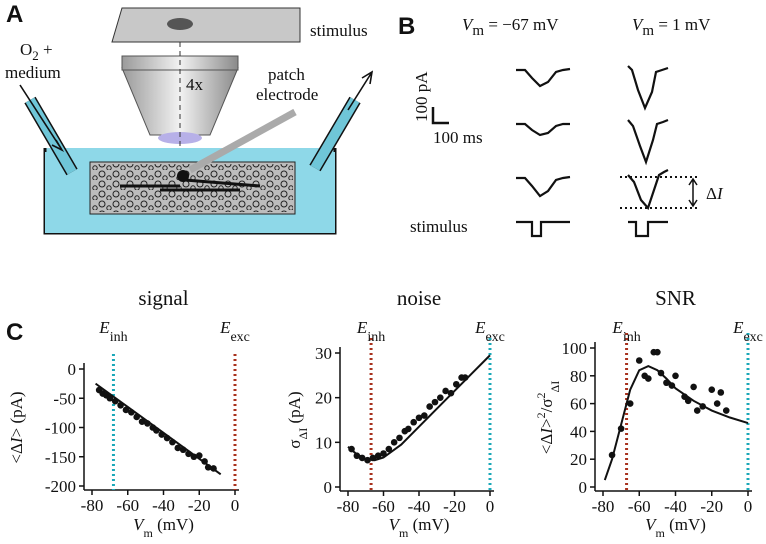 The width and height of the screenshot is (766, 544). Describe the element at coordinates (35, 55) in the screenshot. I see `o2-sub: 2` at that location.